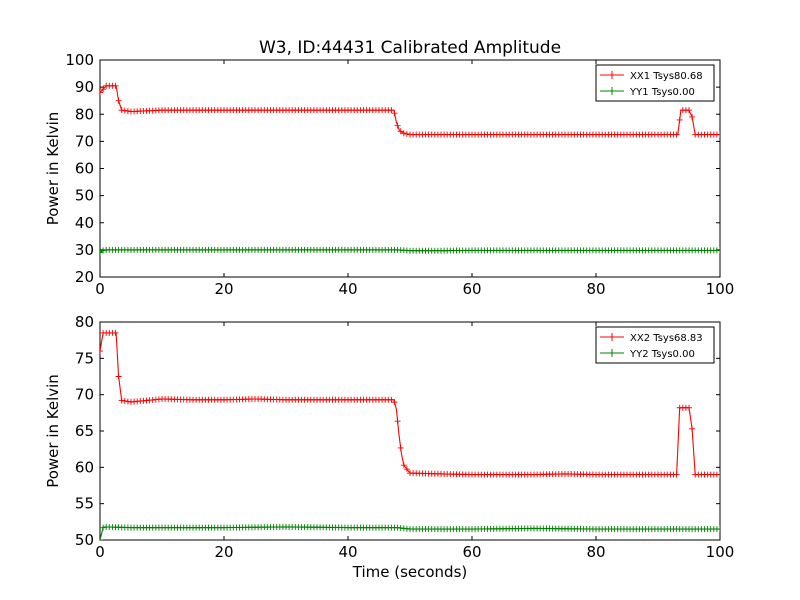  I want to click on legend-label: YY1 Tsys0.00, so click(662, 92).